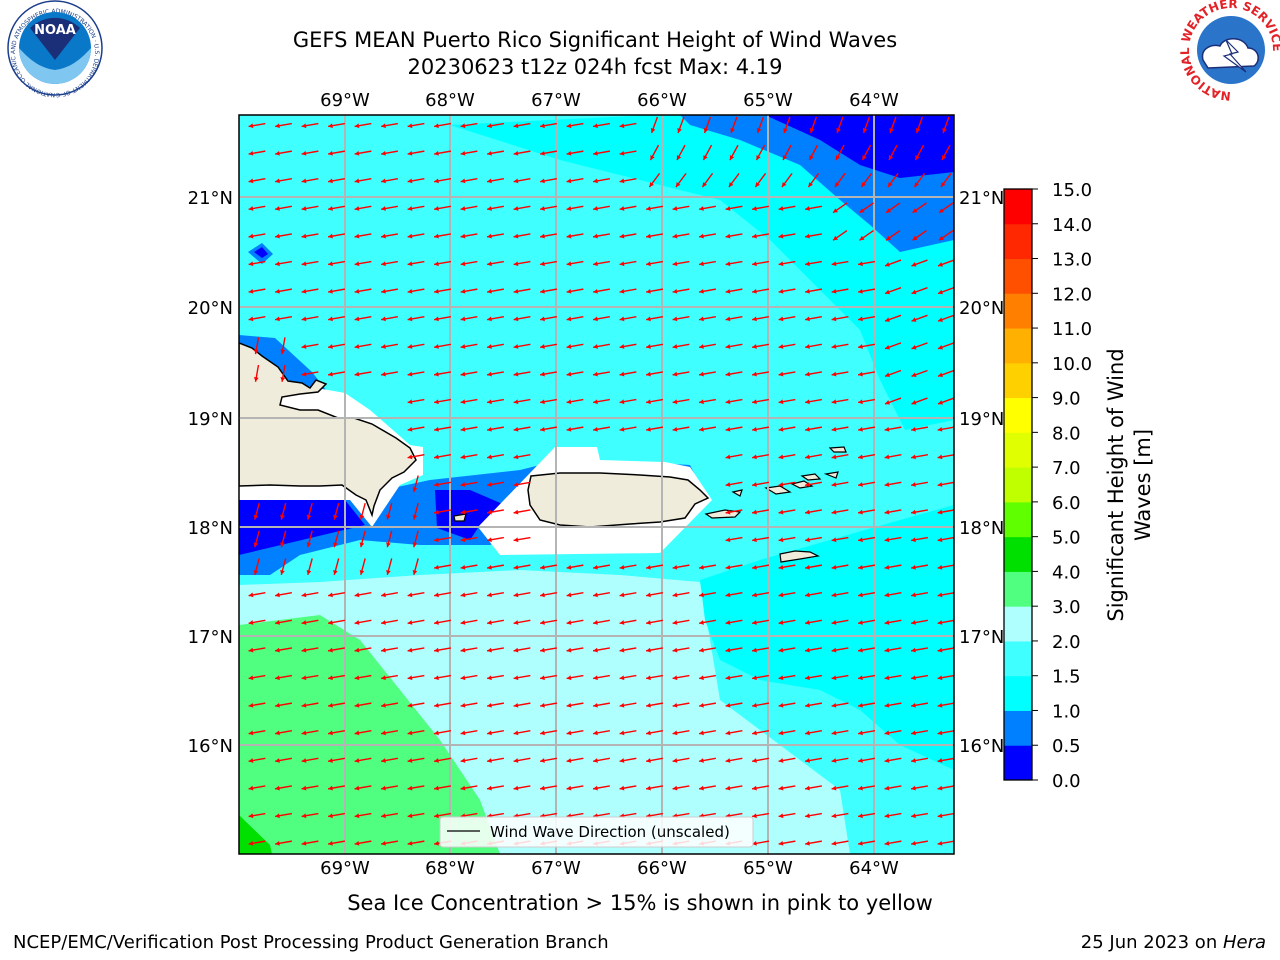 The width and height of the screenshot is (1280, 960). What do you see at coordinates (369, 734) in the screenshot?
I see `wave-zone-3to4` at bounding box center [369, 734].